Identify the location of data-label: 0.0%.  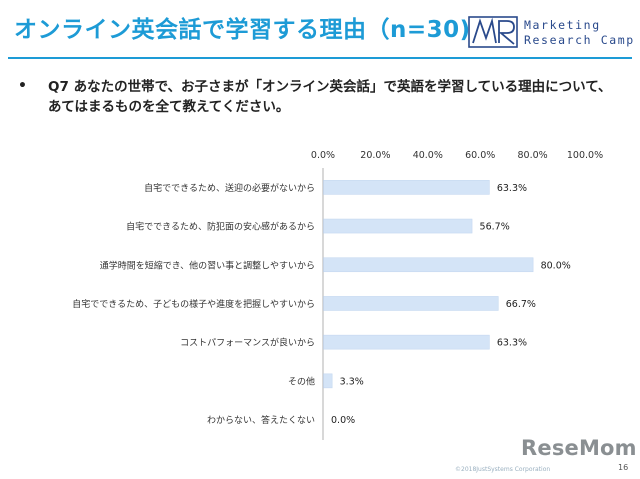
(343, 420).